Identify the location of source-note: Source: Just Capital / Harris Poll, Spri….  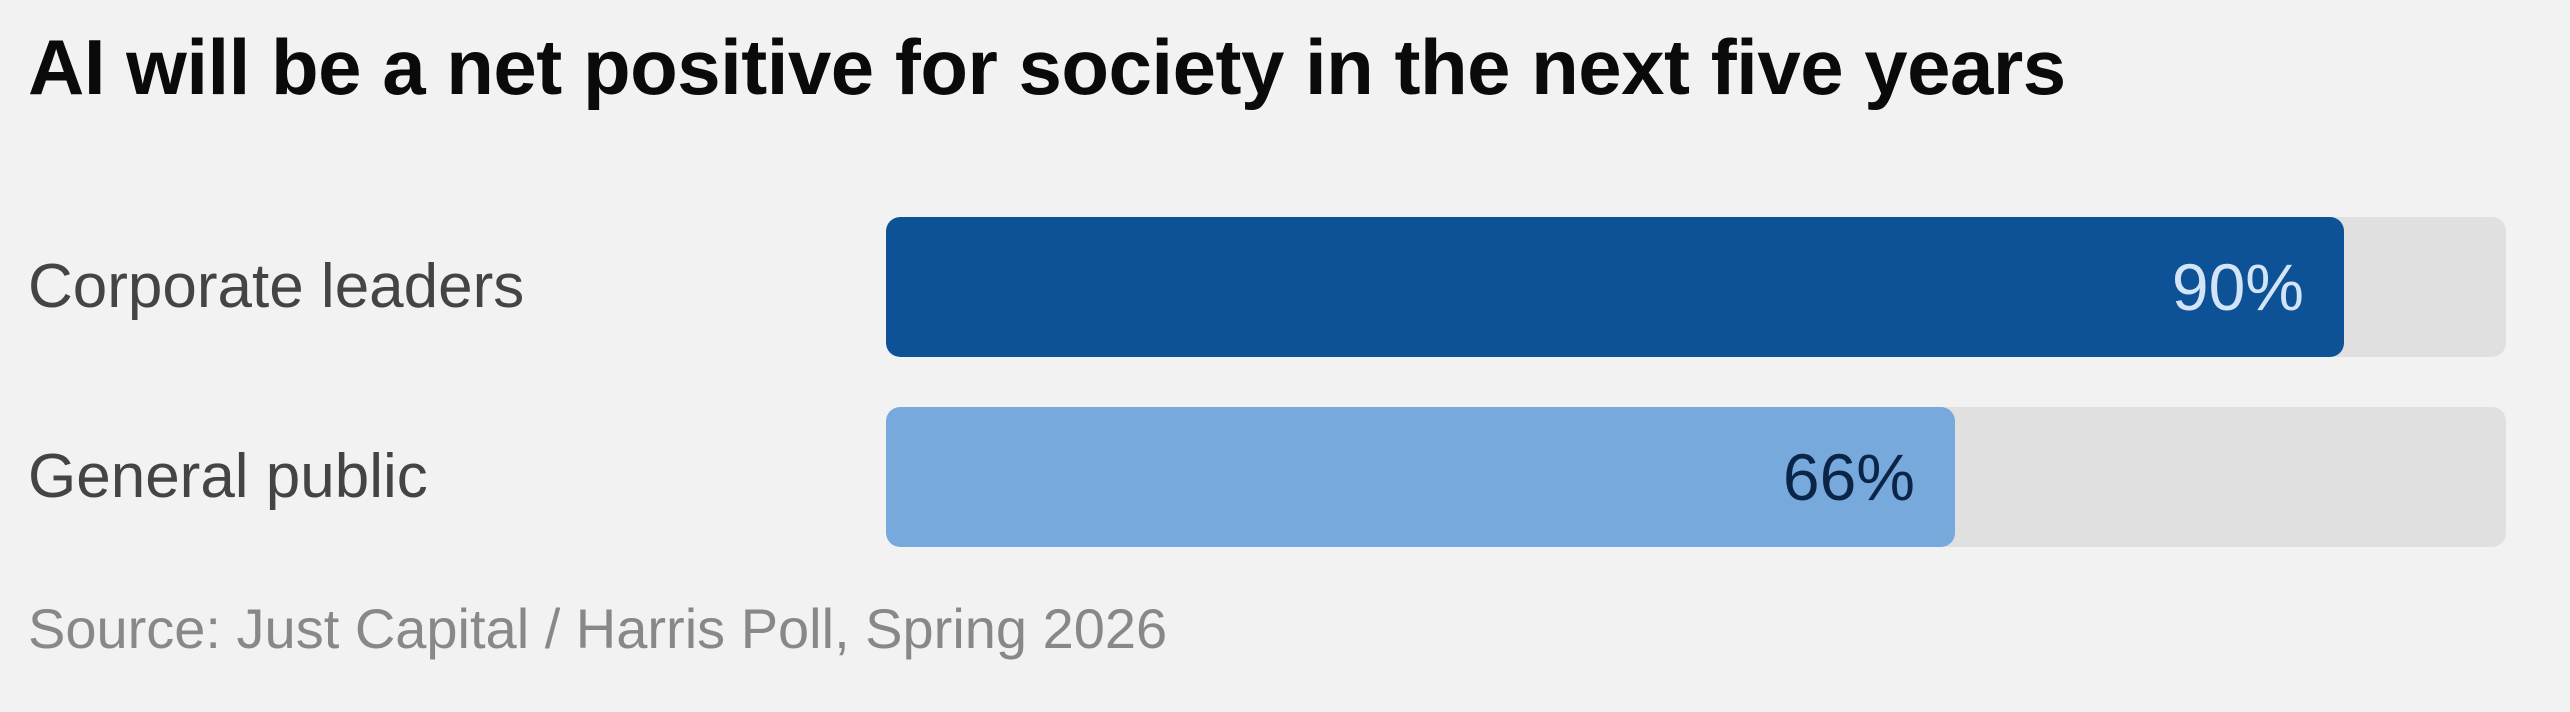
(598, 628).